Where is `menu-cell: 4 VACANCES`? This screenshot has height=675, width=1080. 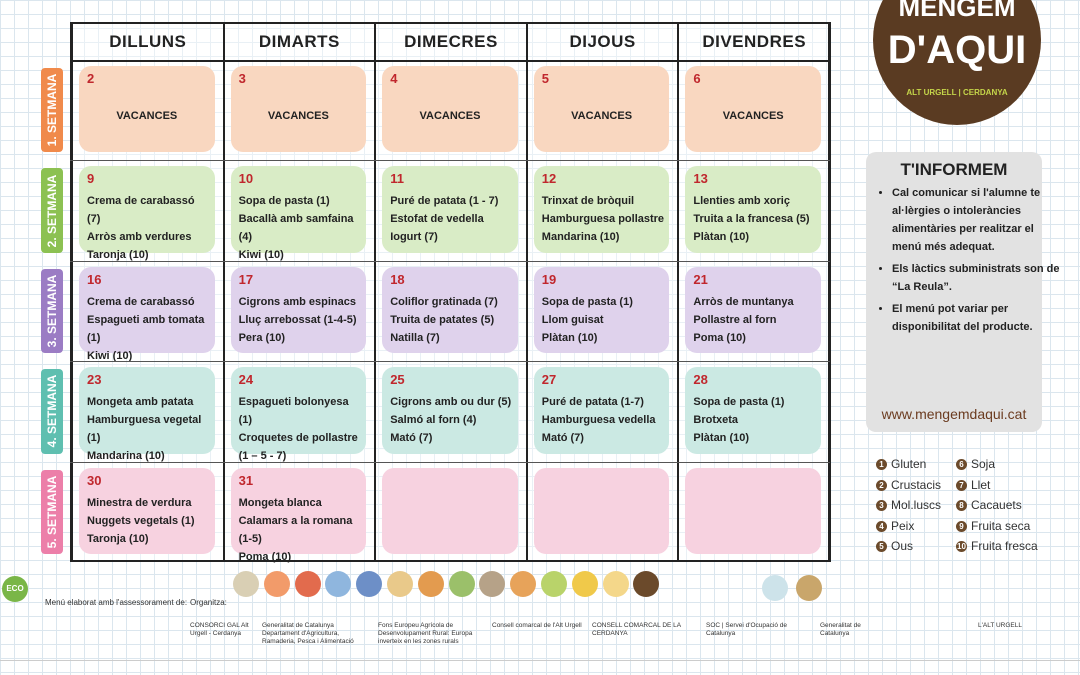
menu-cell: 4 VACANCES is located at coordinates (450, 109).